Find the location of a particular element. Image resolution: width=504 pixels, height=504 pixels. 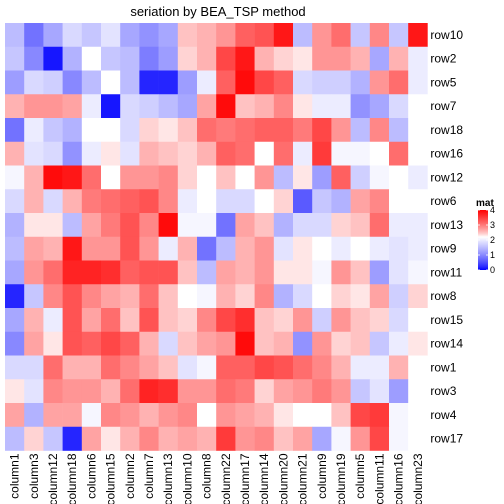

legend-tick-label: 3 is located at coordinates (492, 225).